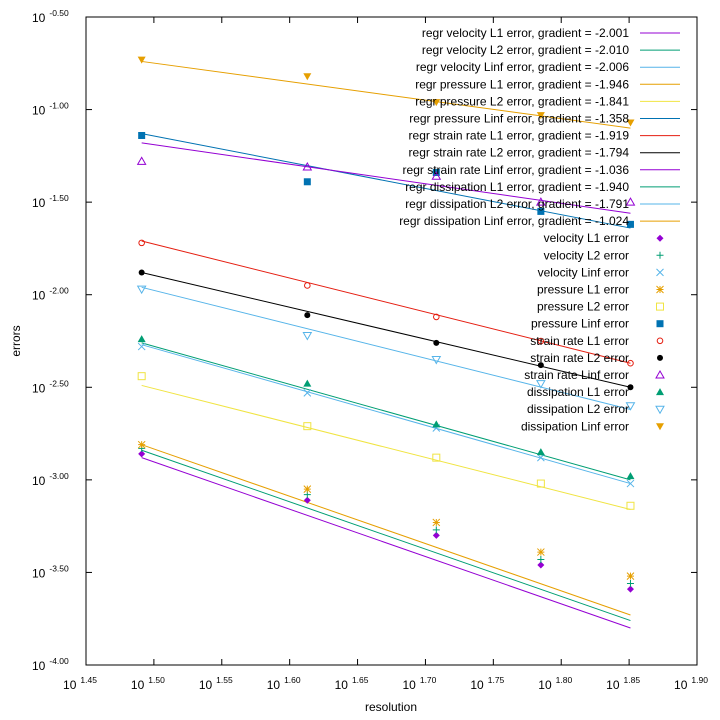 The height and width of the screenshot is (720, 720). Describe the element at coordinates (50, 294) in the screenshot. I see `y-tick-label: 10 -2.00` at that location.